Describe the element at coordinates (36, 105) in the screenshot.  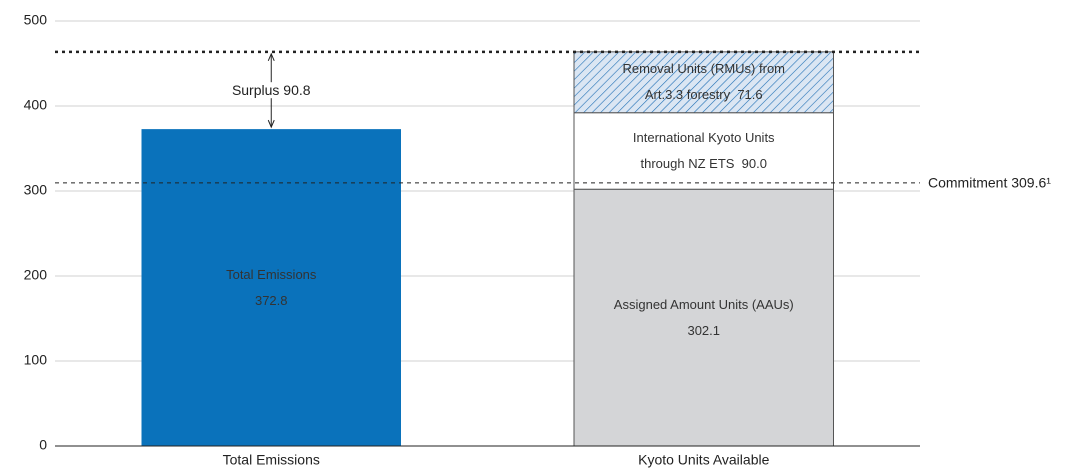
I see `y-tick-label: 400` at that location.